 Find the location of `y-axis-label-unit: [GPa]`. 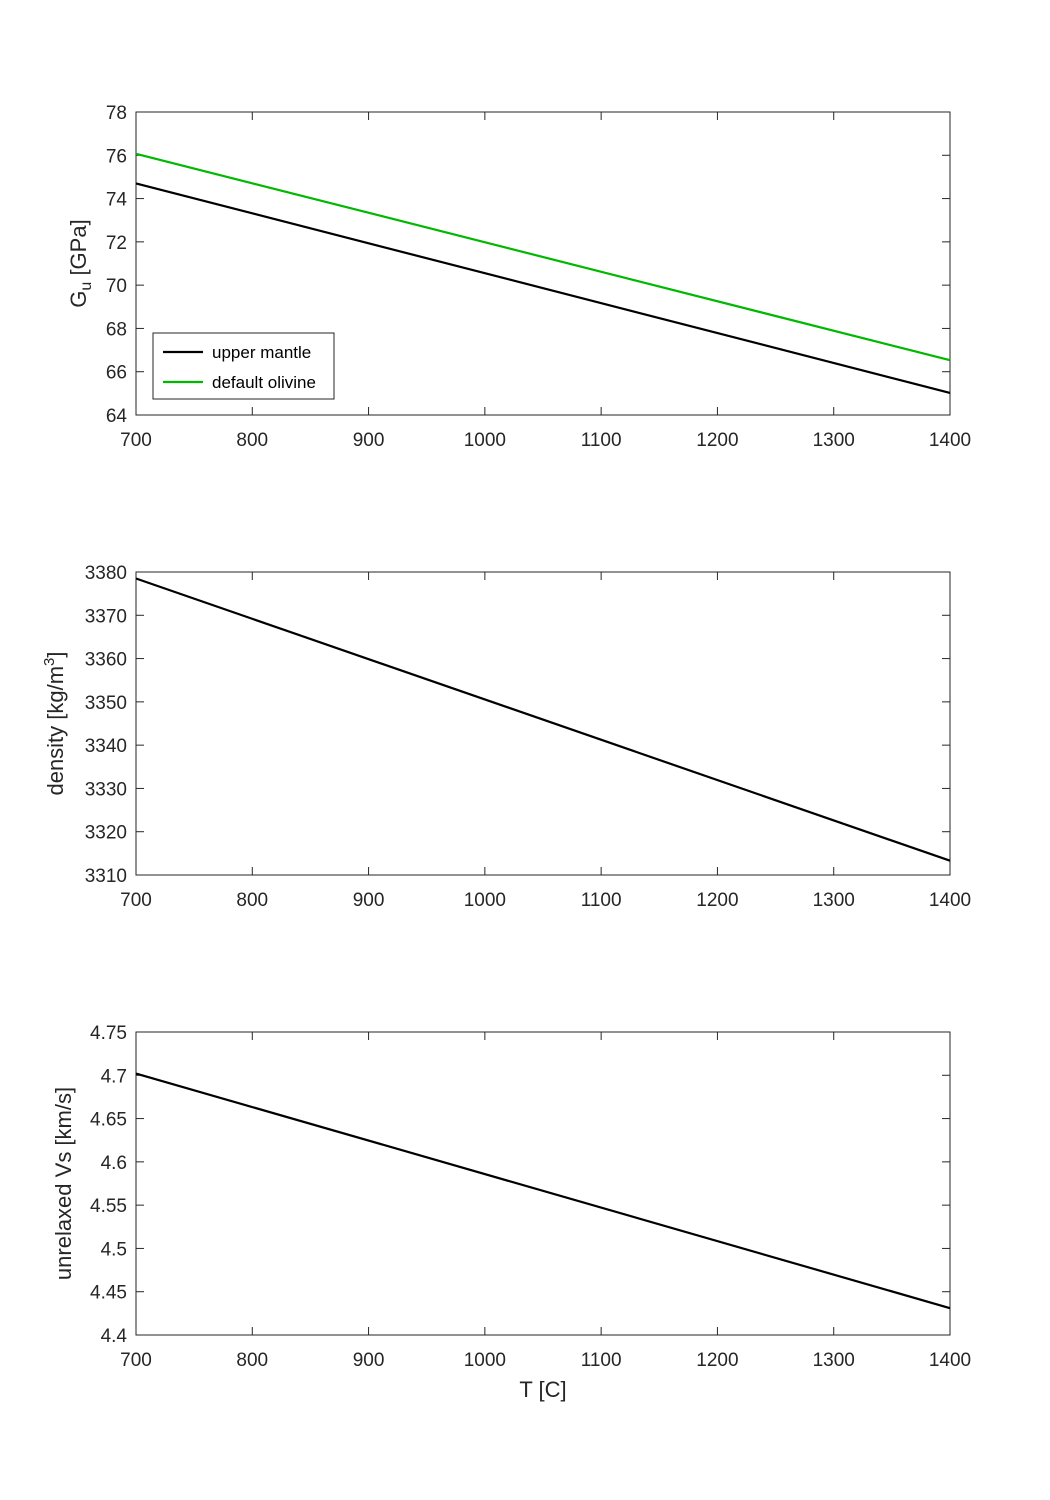

y-axis-label-unit: [GPa] is located at coordinates (78, 250).